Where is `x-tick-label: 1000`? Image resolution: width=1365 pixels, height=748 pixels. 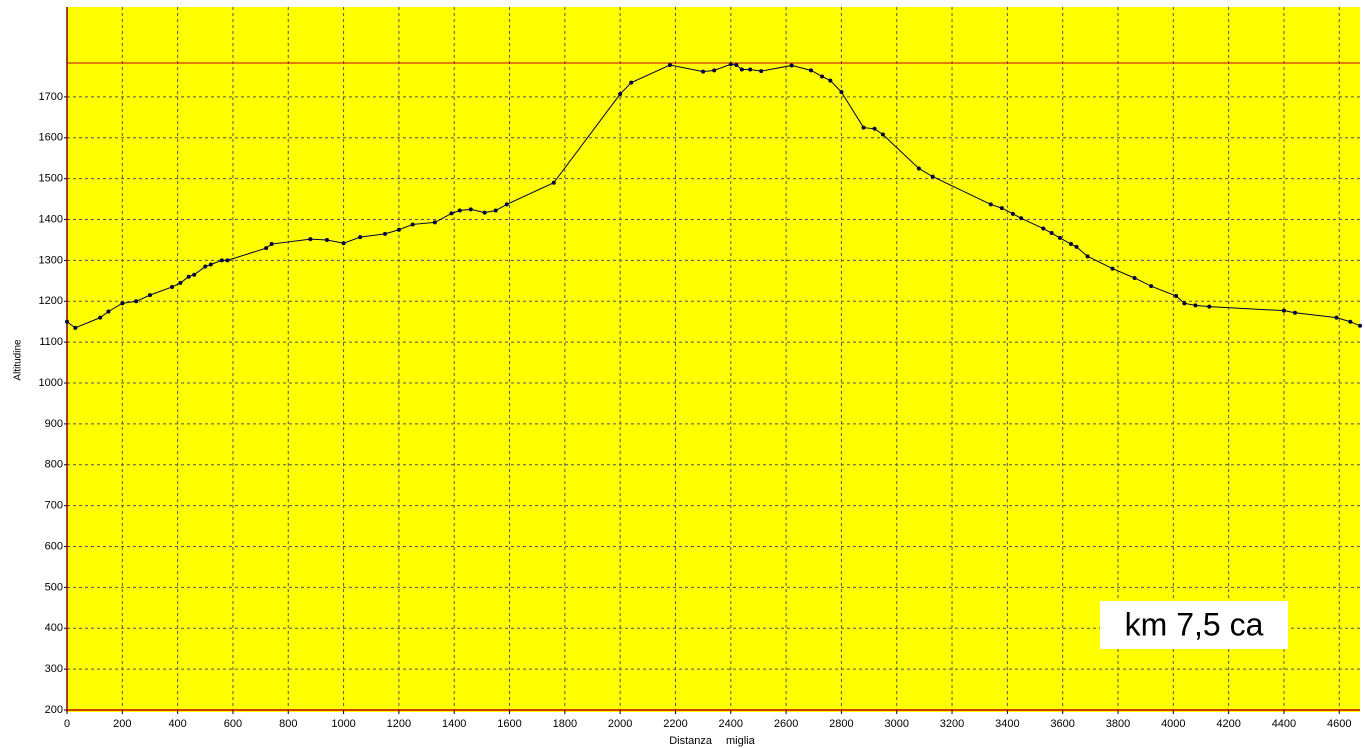 x-tick-label: 1000 is located at coordinates (343, 724).